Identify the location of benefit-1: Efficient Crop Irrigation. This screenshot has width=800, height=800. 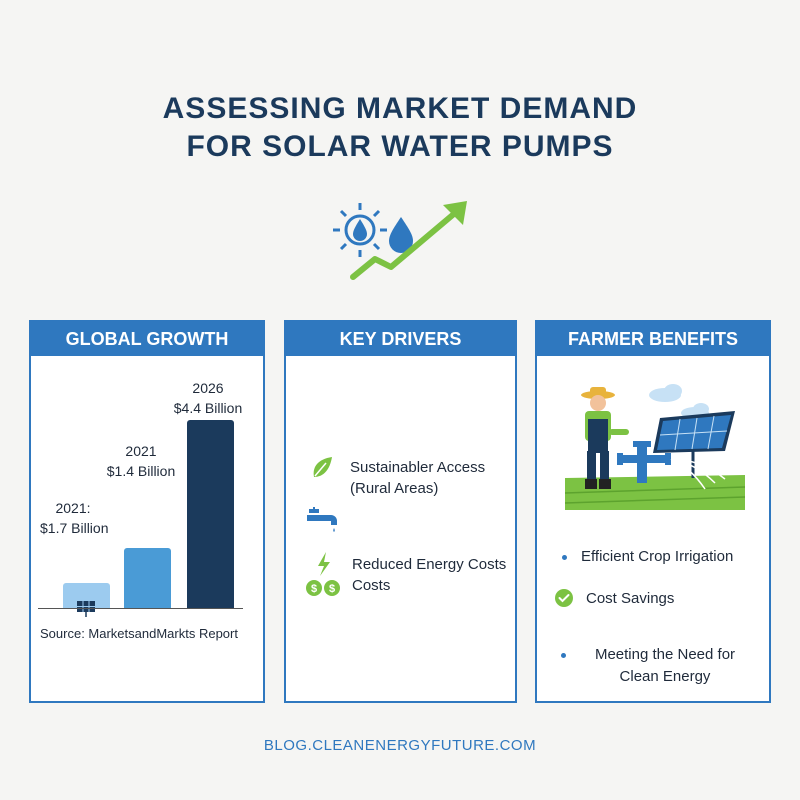
(657, 556).